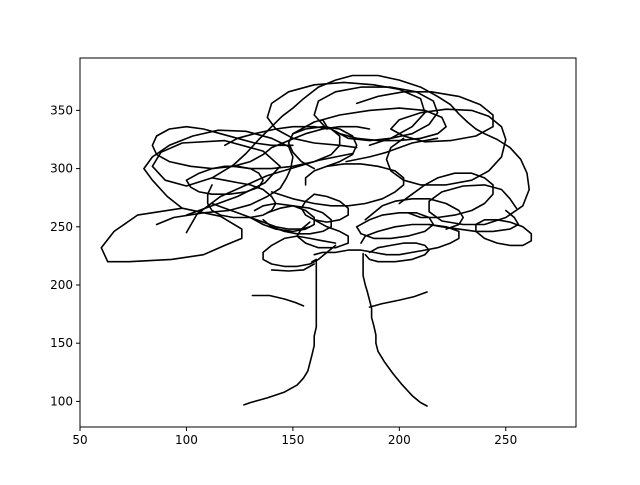 The width and height of the screenshot is (640, 485). What do you see at coordinates (61, 401) in the screenshot?
I see `y-tick-label: 100` at bounding box center [61, 401].